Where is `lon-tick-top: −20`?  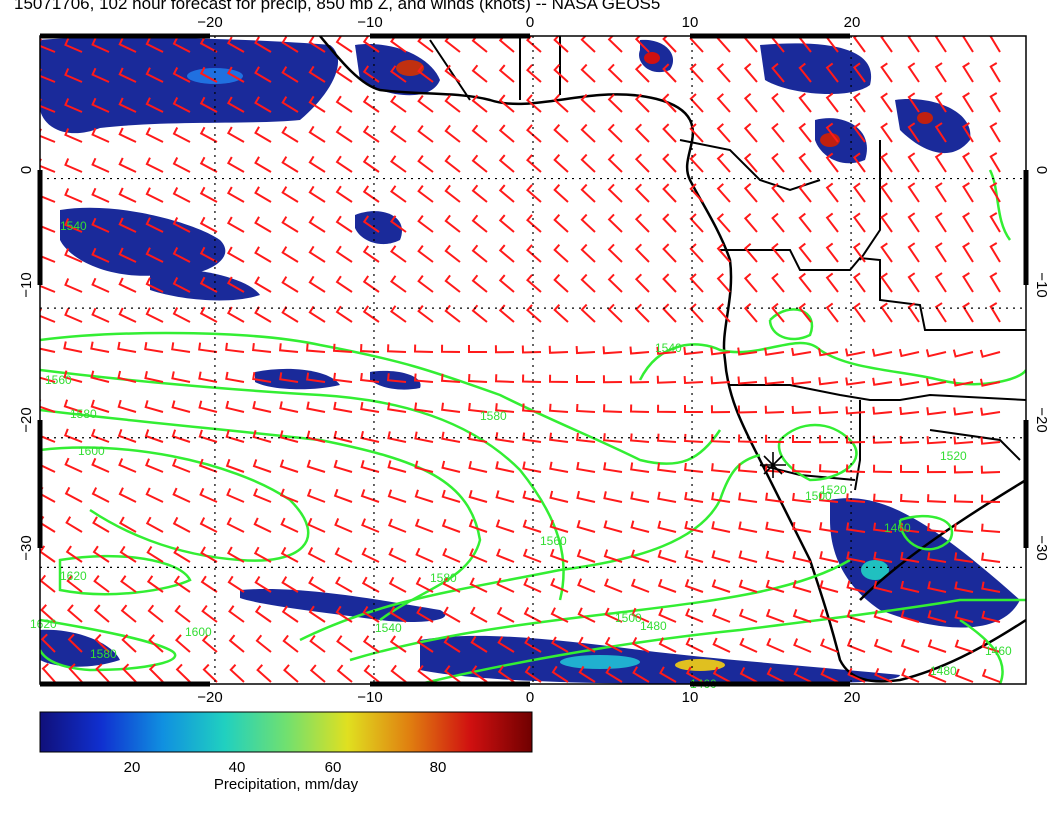
lon-tick-top: −20 is located at coordinates (209, 22).